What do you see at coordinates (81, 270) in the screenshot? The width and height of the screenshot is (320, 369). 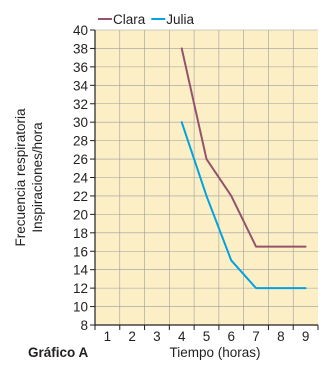 I see `y-tick-label: 14` at bounding box center [81, 270].